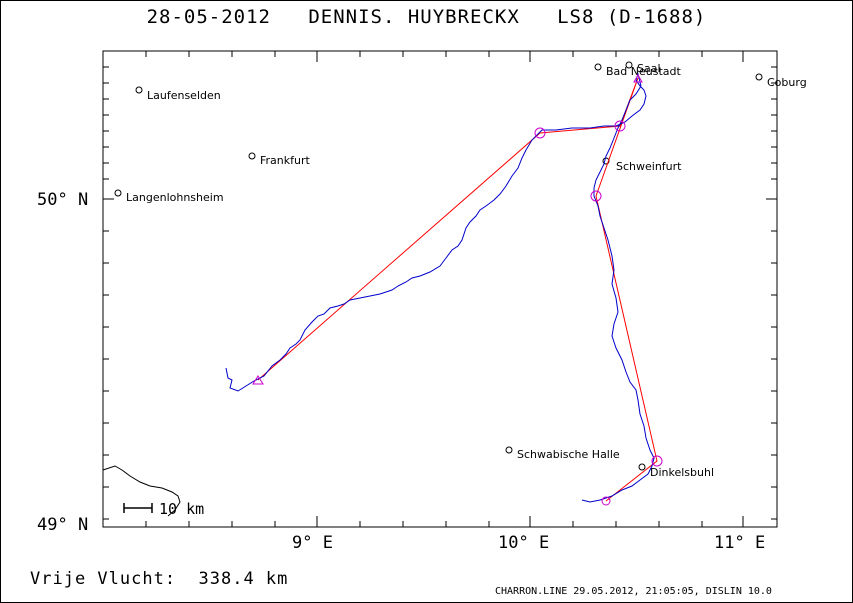 The width and height of the screenshot is (853, 603). I want to click on right-ticks, so click(771, 293).